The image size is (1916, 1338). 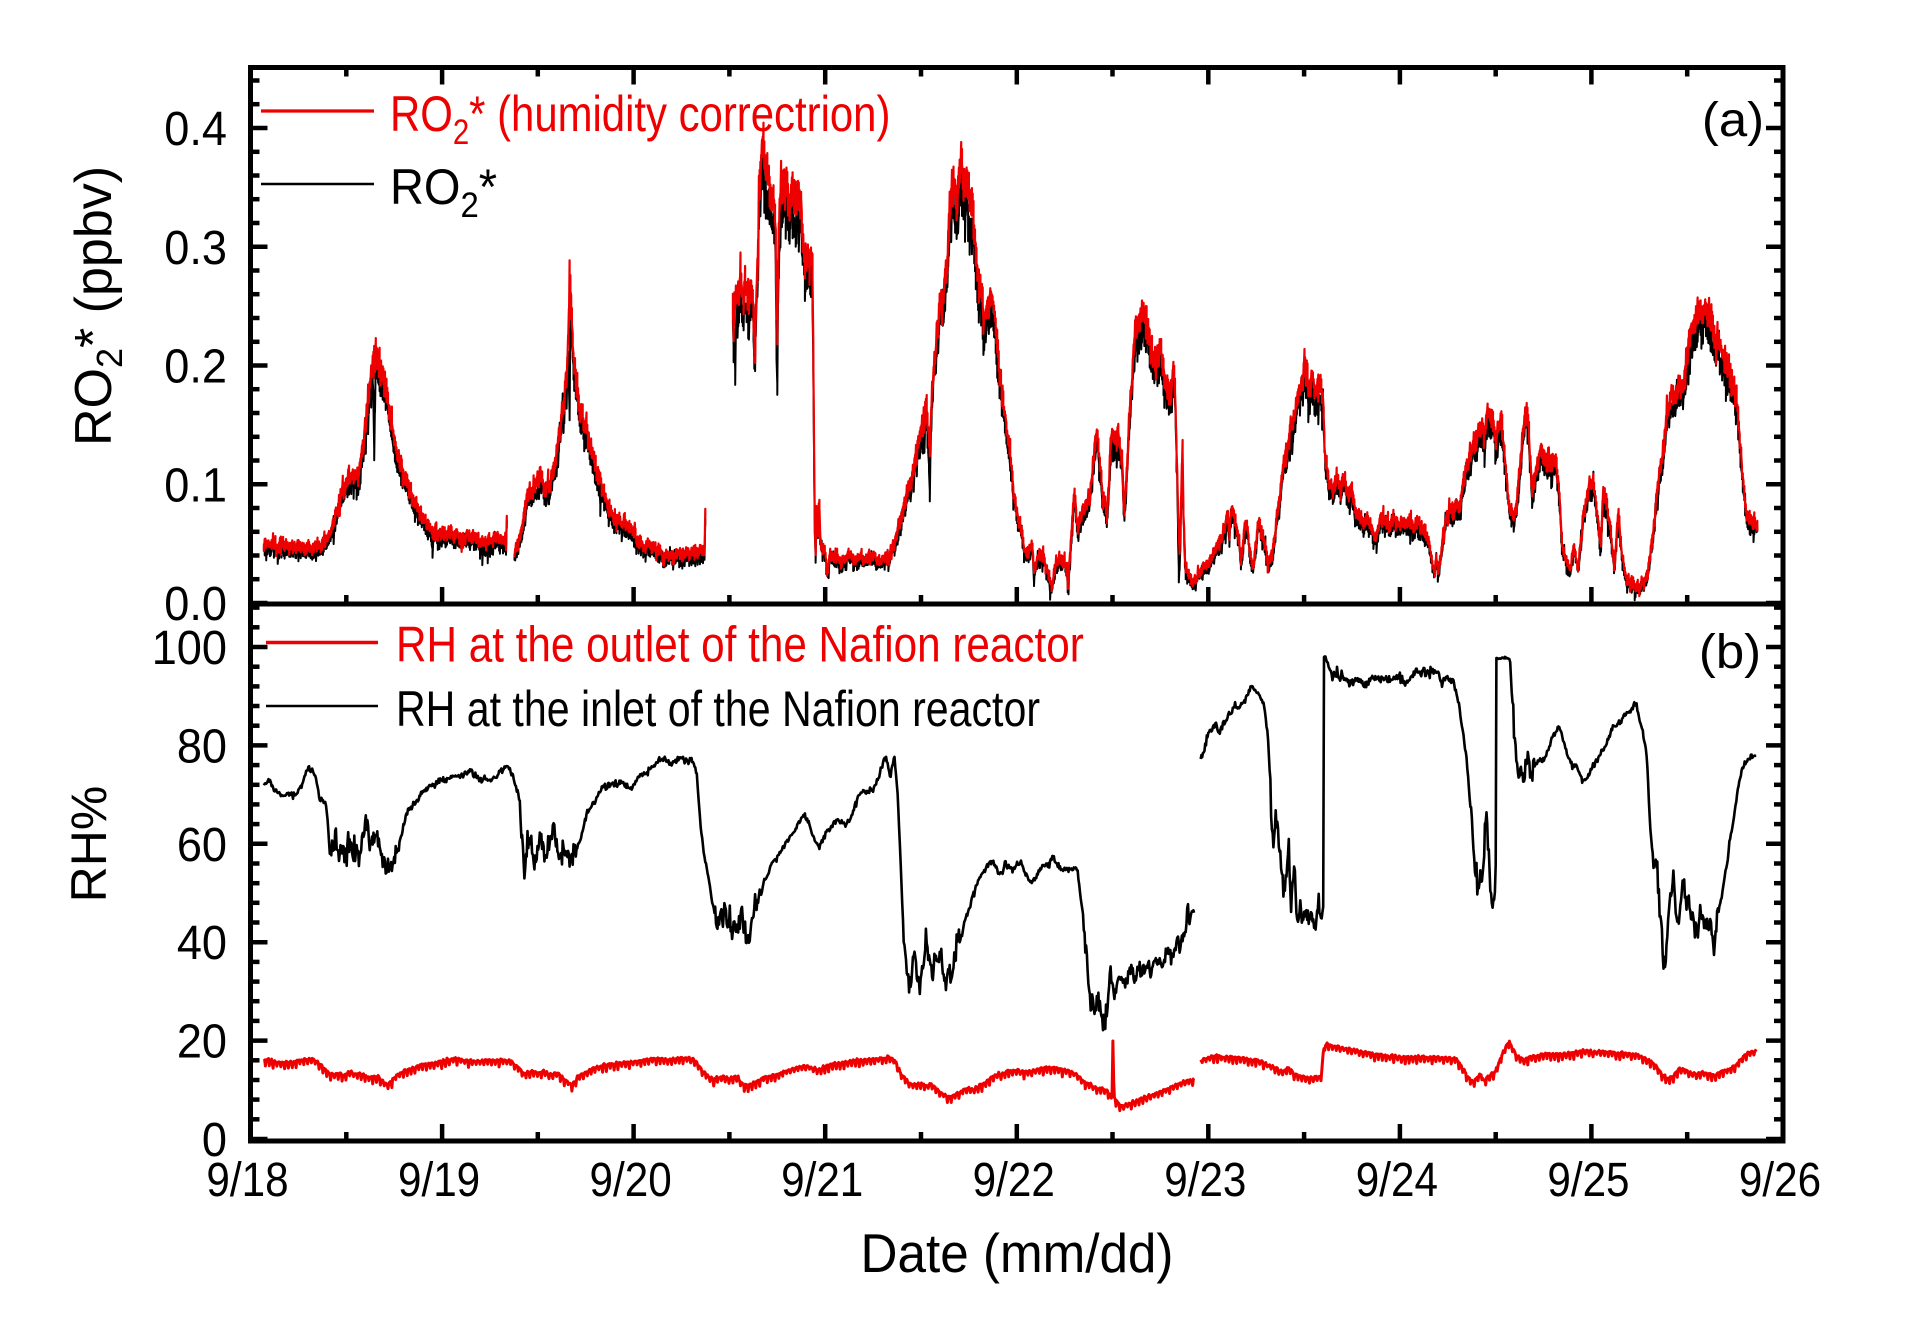 What do you see at coordinates (247, 1179) in the screenshot?
I see `svg-text: 9/18` at bounding box center [247, 1179].